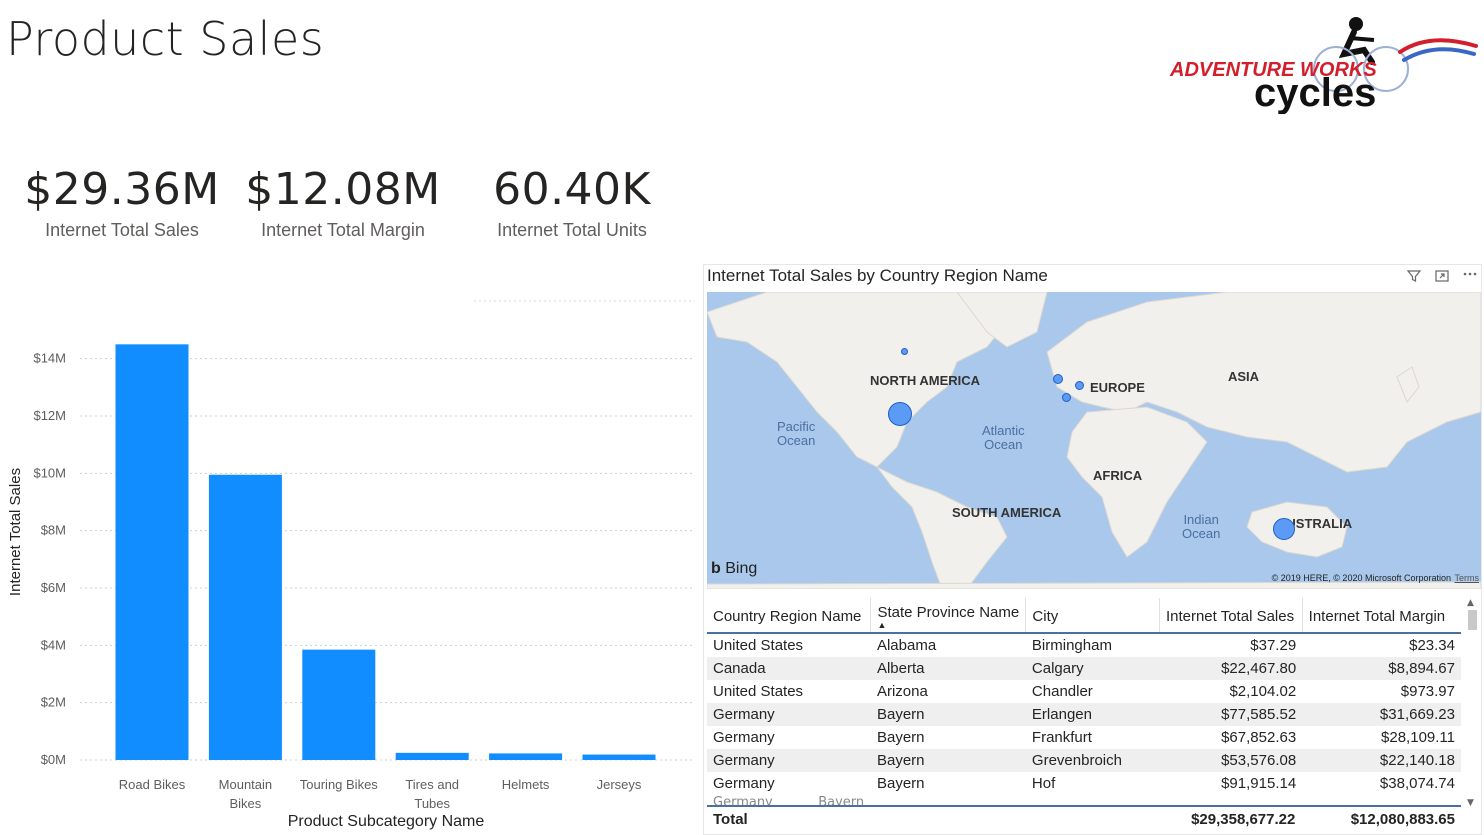 Image resolution: width=1484 pixels, height=835 pixels. I want to click on y-tick-label: $2M, so click(53, 702).